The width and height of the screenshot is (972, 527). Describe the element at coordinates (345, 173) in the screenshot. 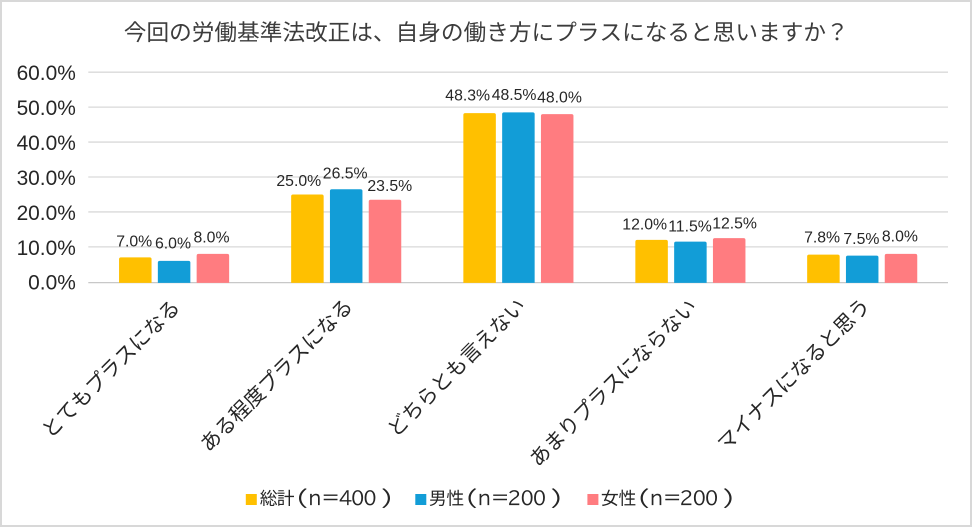

I see `svg-text: 26.5%` at that location.